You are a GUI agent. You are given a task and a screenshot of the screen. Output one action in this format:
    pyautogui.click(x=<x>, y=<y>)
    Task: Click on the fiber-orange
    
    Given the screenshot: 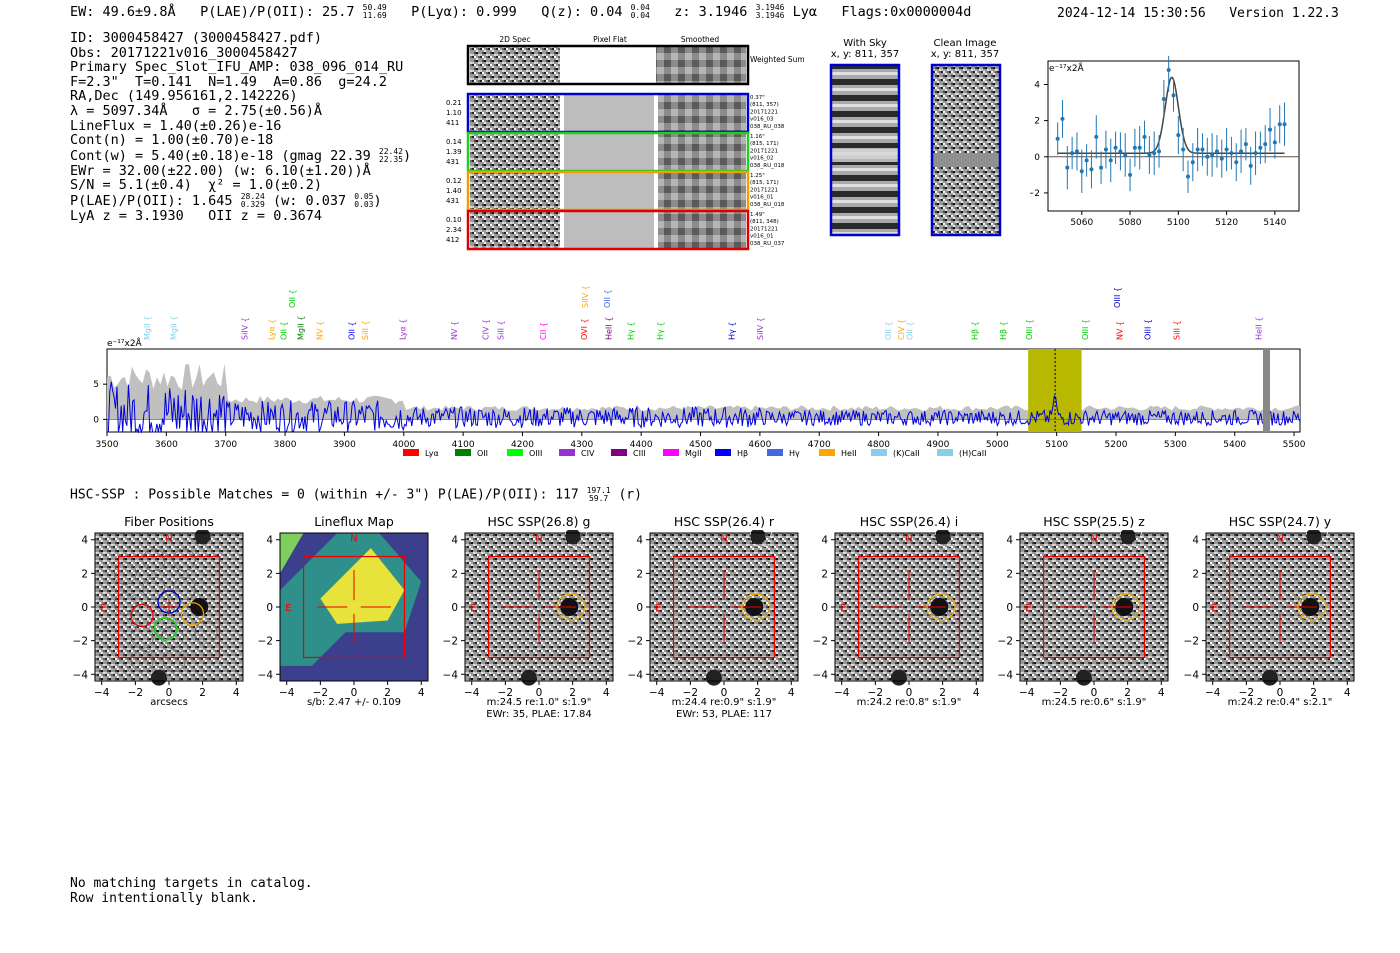 What is the action you would take?
    pyautogui.click(x=192, y=614)
    